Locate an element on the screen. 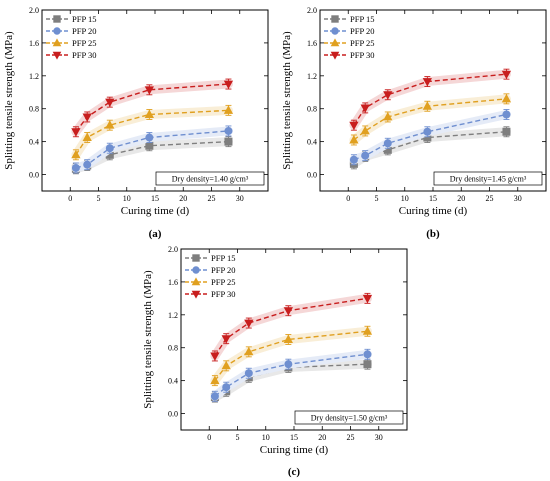 The width and height of the screenshot is (550, 481). legend: PFP 15 PFP 20 PFP 25 PFP 30 is located at coordinates (349, 37).